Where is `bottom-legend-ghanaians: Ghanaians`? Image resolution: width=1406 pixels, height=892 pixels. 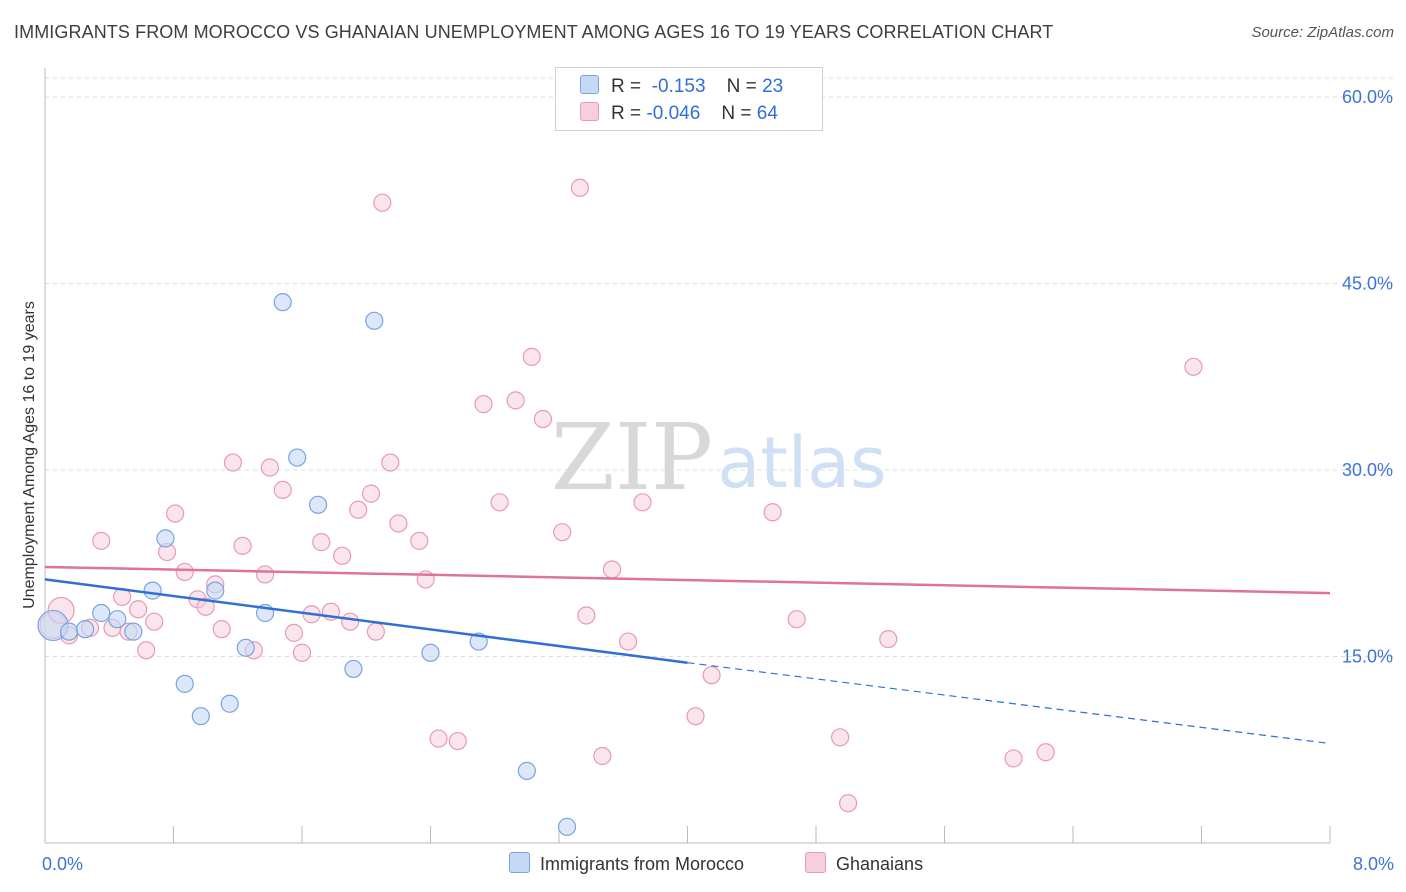
bottom-legend-ghanaians: Ghanaians is located at coordinates (864, 863).